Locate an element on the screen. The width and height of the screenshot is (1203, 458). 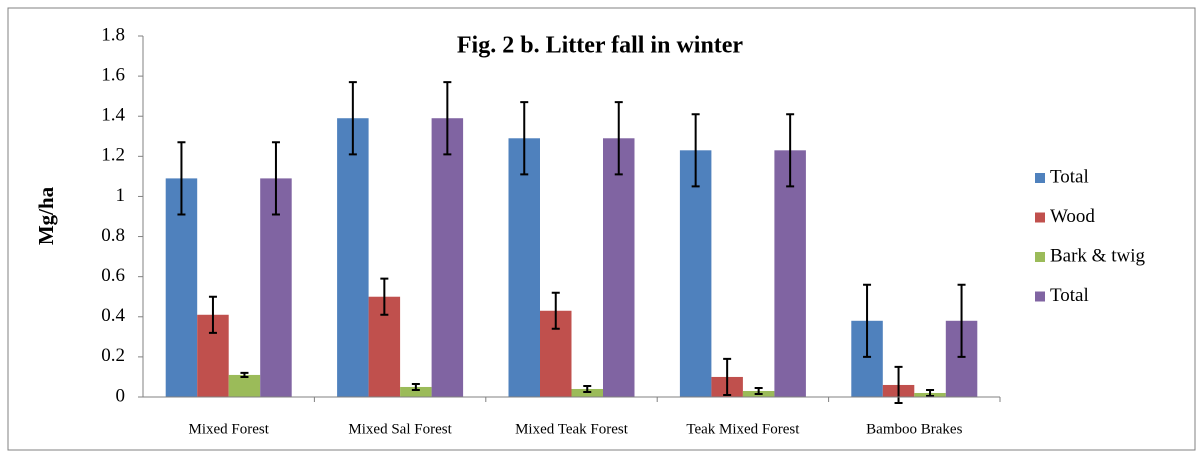
x-tick-label: Mixed Sal Forest is located at coordinates (400, 429).